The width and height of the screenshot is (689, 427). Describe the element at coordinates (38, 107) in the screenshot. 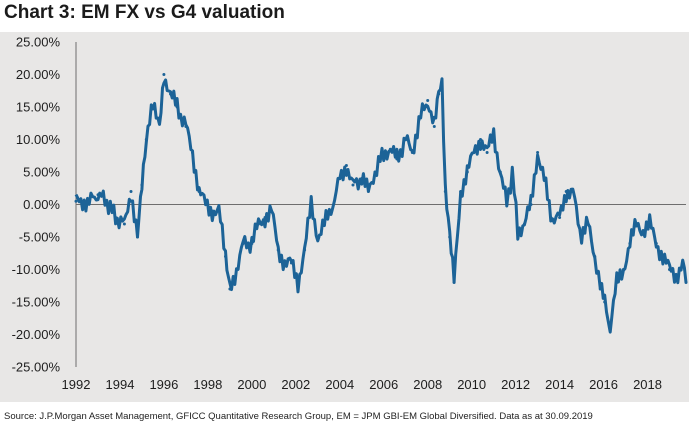

I see `y-tick-label: 15.00%` at that location.